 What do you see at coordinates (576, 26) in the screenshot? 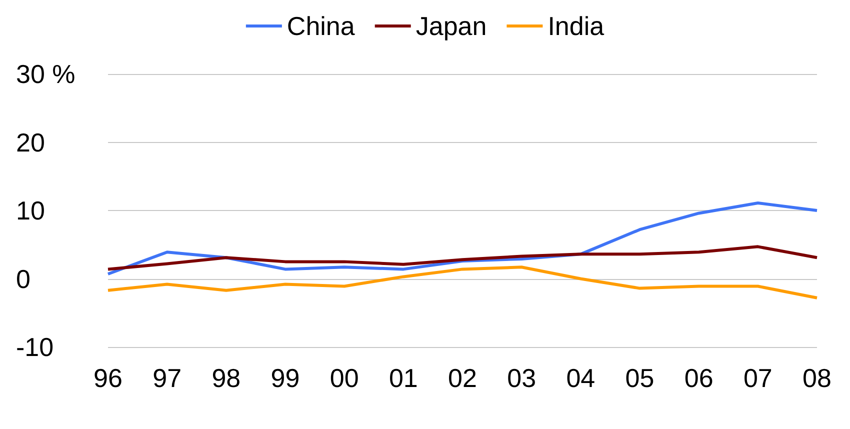
I see `legend-label: India` at bounding box center [576, 26].